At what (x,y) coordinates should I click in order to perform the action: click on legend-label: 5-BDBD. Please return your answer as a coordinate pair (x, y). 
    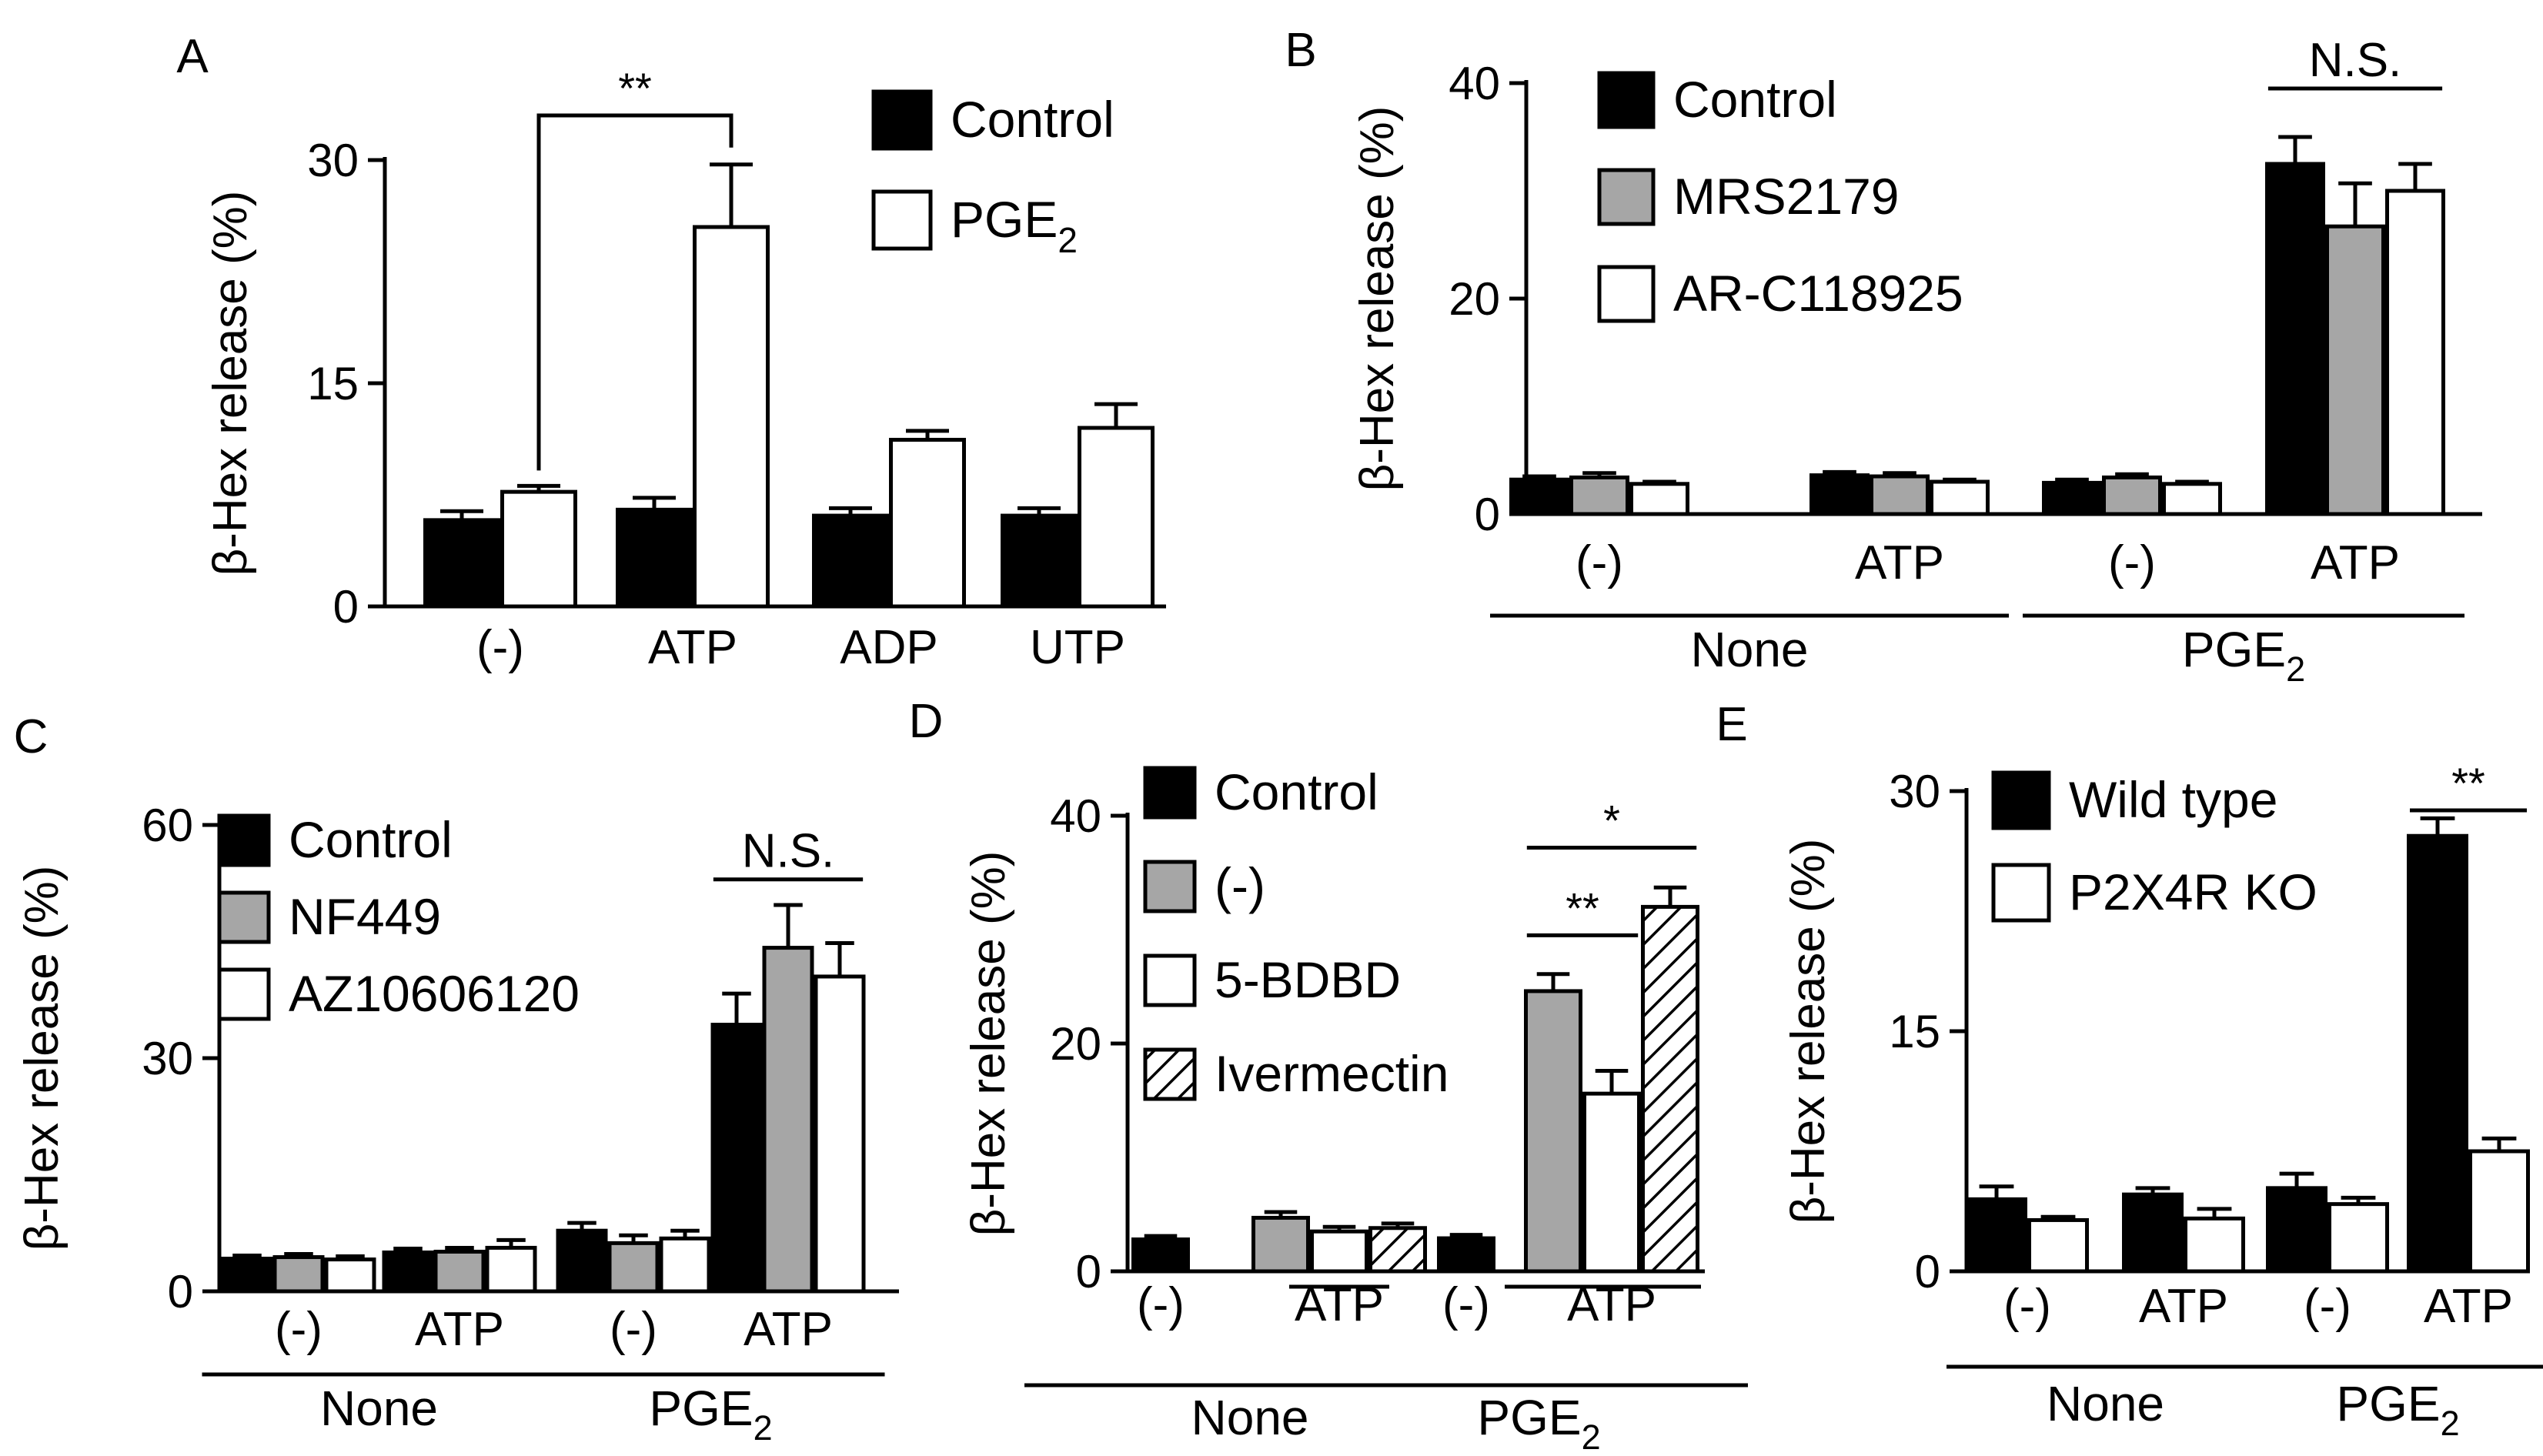
    Looking at the image, I should click on (1308, 980).